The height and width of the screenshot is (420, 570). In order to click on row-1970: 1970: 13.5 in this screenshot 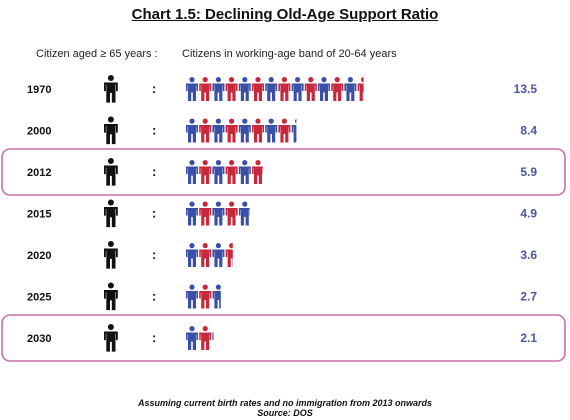, I will do `click(282, 89)`.